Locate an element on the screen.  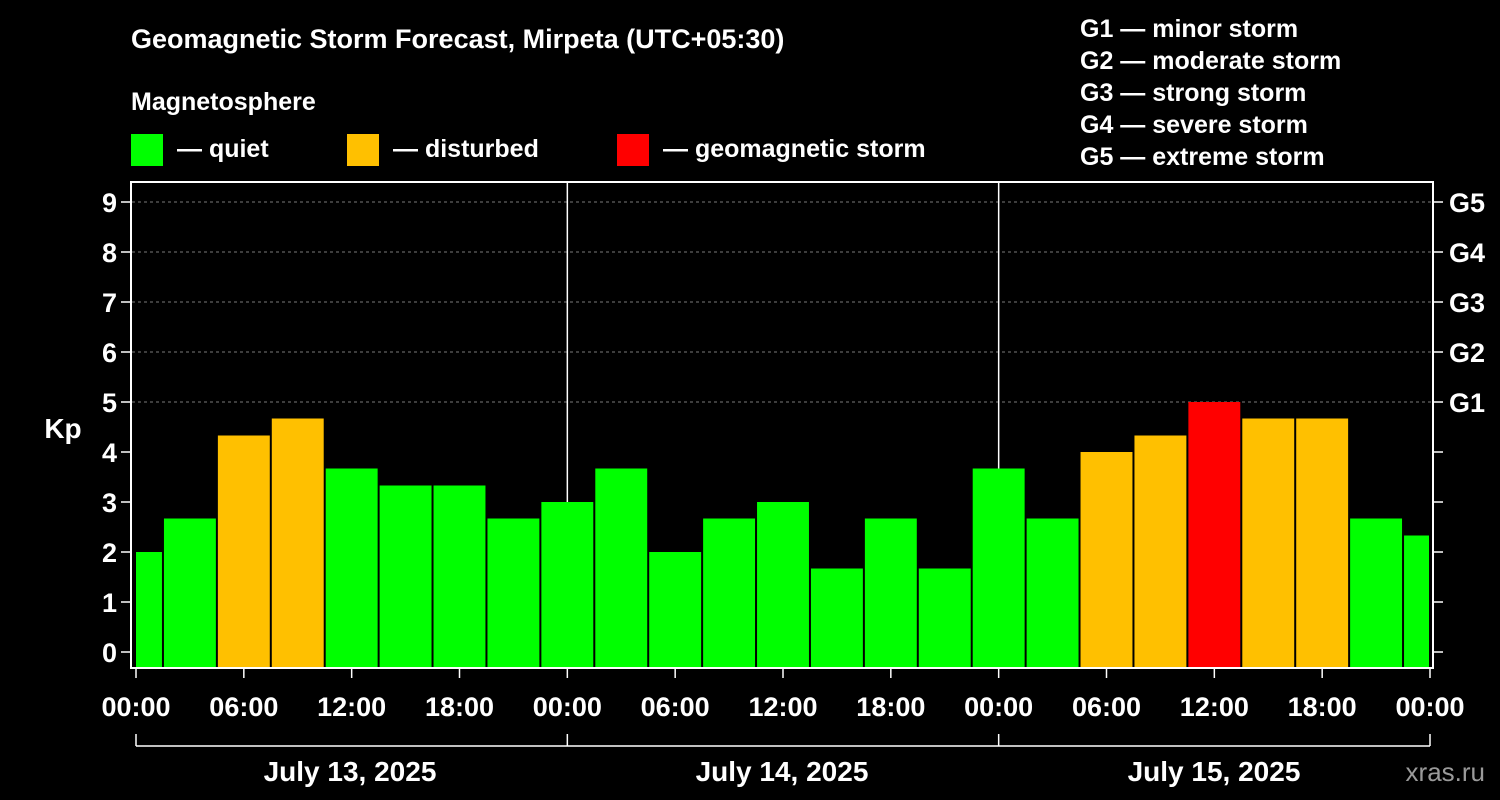
magnetosphere-legend: — quiet — disturbed — geomagnetic storm is located at coordinates (528, 150).